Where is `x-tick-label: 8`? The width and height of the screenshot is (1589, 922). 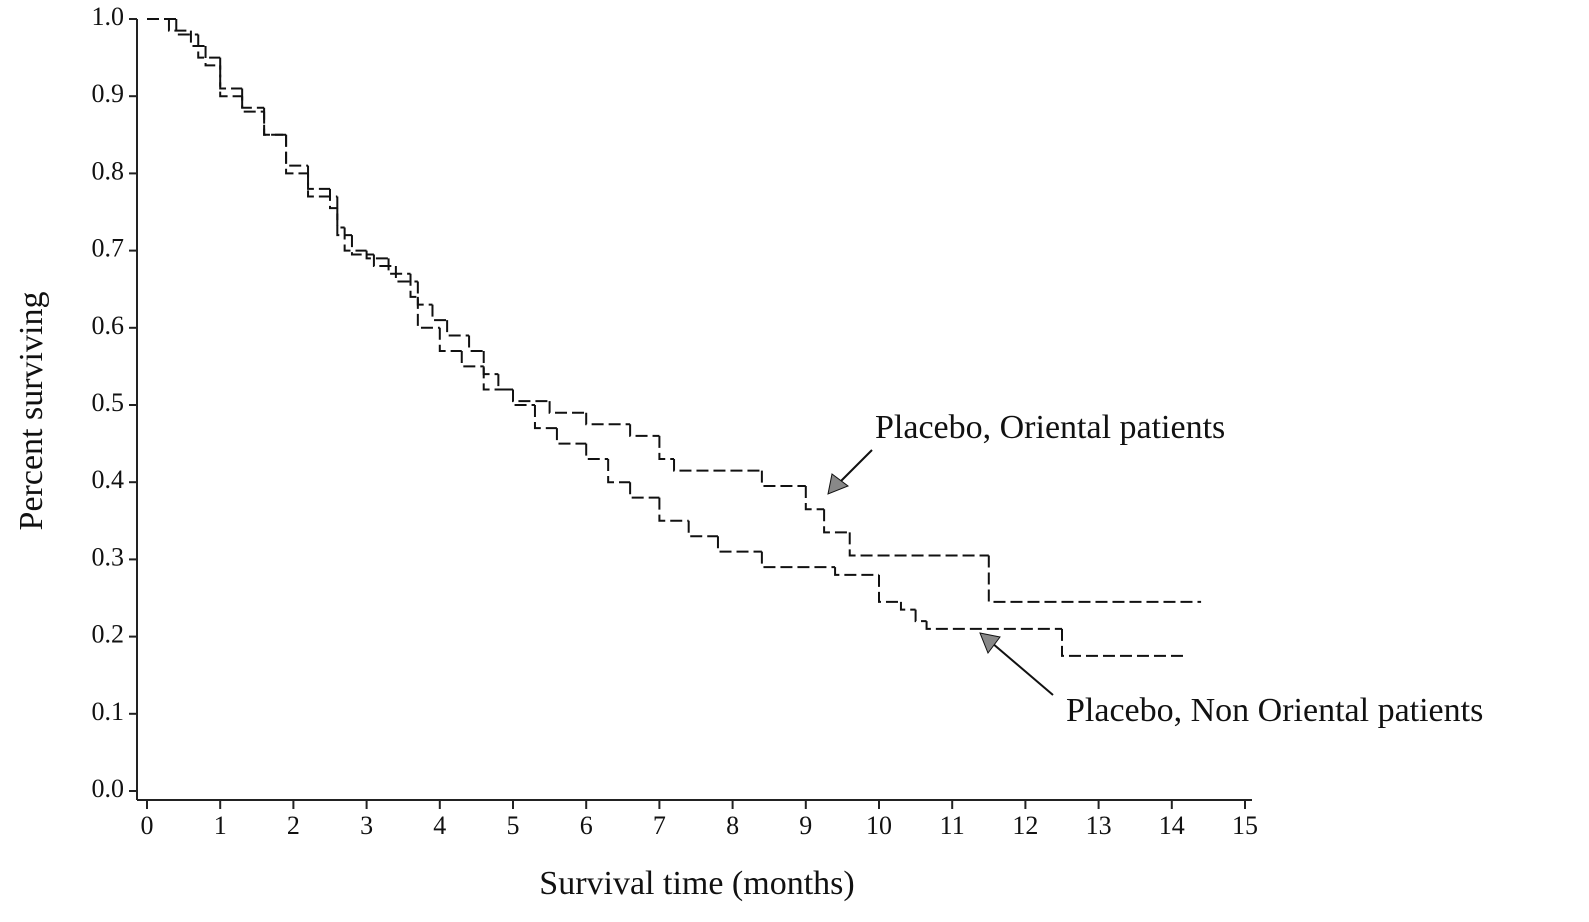 x-tick-label: 8 is located at coordinates (732, 825).